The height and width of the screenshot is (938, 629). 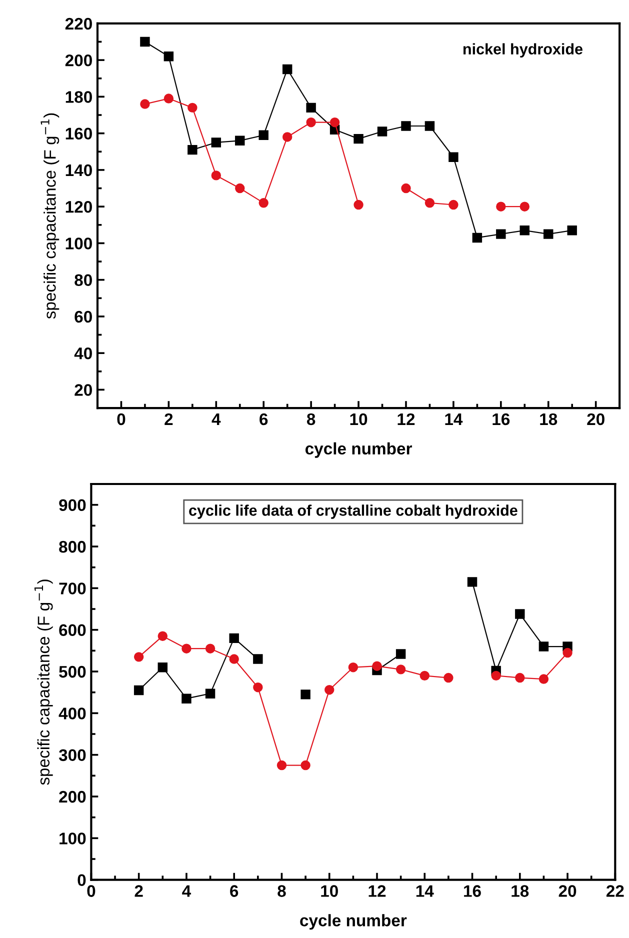 What do you see at coordinates (72, 714) in the screenshot?
I see `y-tick-label: 400` at bounding box center [72, 714].